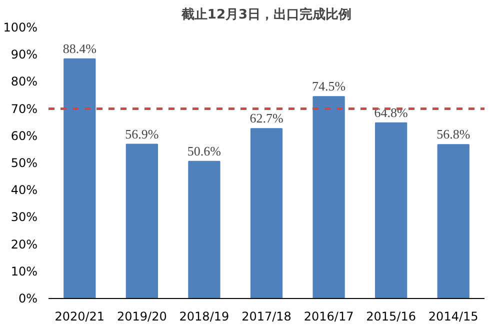  What do you see at coordinates (266, 14) in the screenshot?
I see `chart-title: 截止12月3日，出口完成比例` at bounding box center [266, 14].